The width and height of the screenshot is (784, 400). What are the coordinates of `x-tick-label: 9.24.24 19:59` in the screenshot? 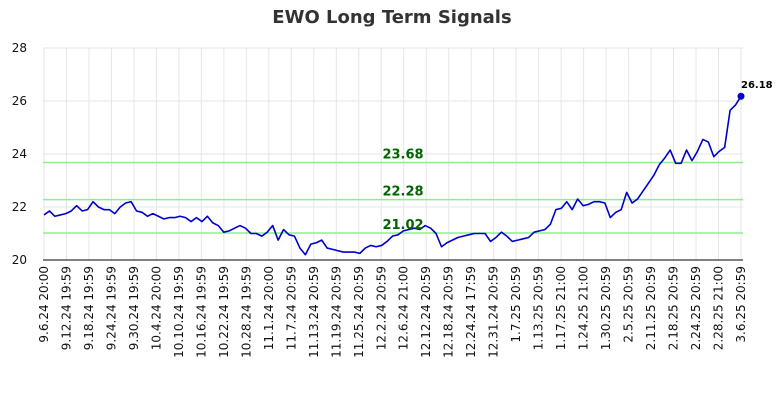 It's located at (111, 308).